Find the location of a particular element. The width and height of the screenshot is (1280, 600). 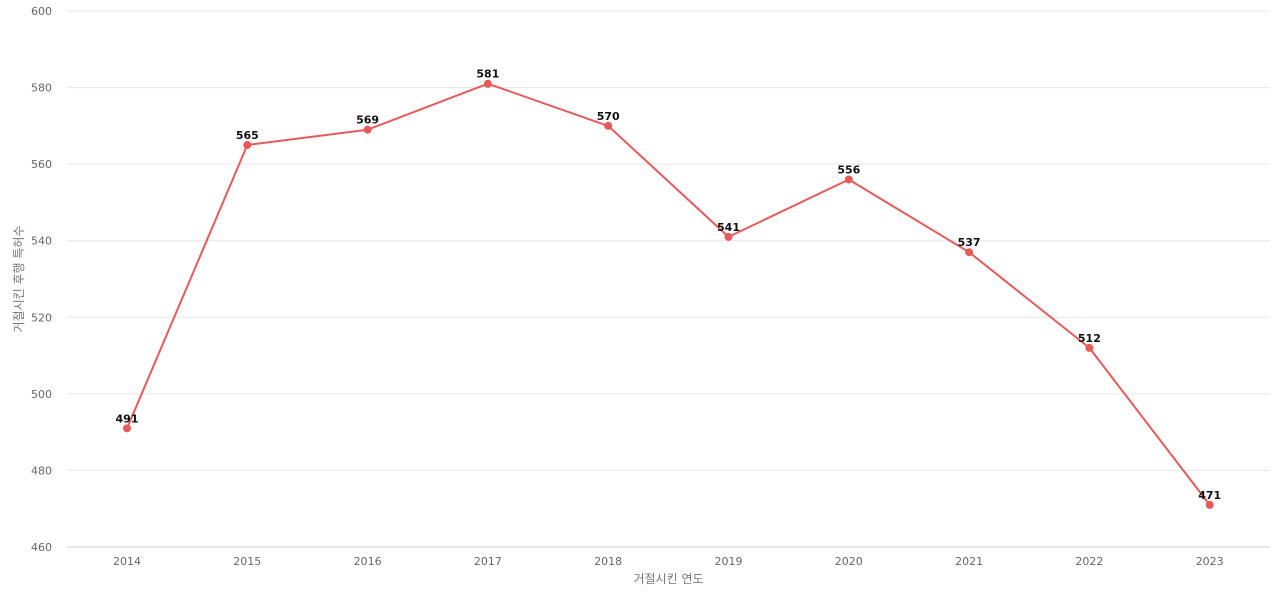

data-label: 581 is located at coordinates (487, 74).